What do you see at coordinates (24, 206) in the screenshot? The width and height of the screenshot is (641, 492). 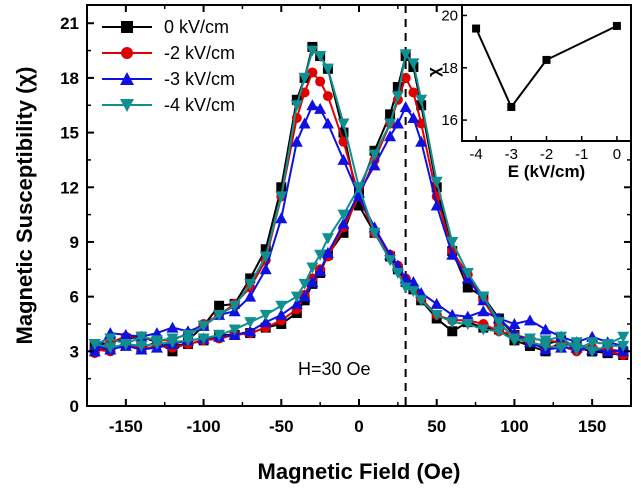 I see `y-axis-title: Magnetic Susceptibility (χ)` at bounding box center [24, 206].